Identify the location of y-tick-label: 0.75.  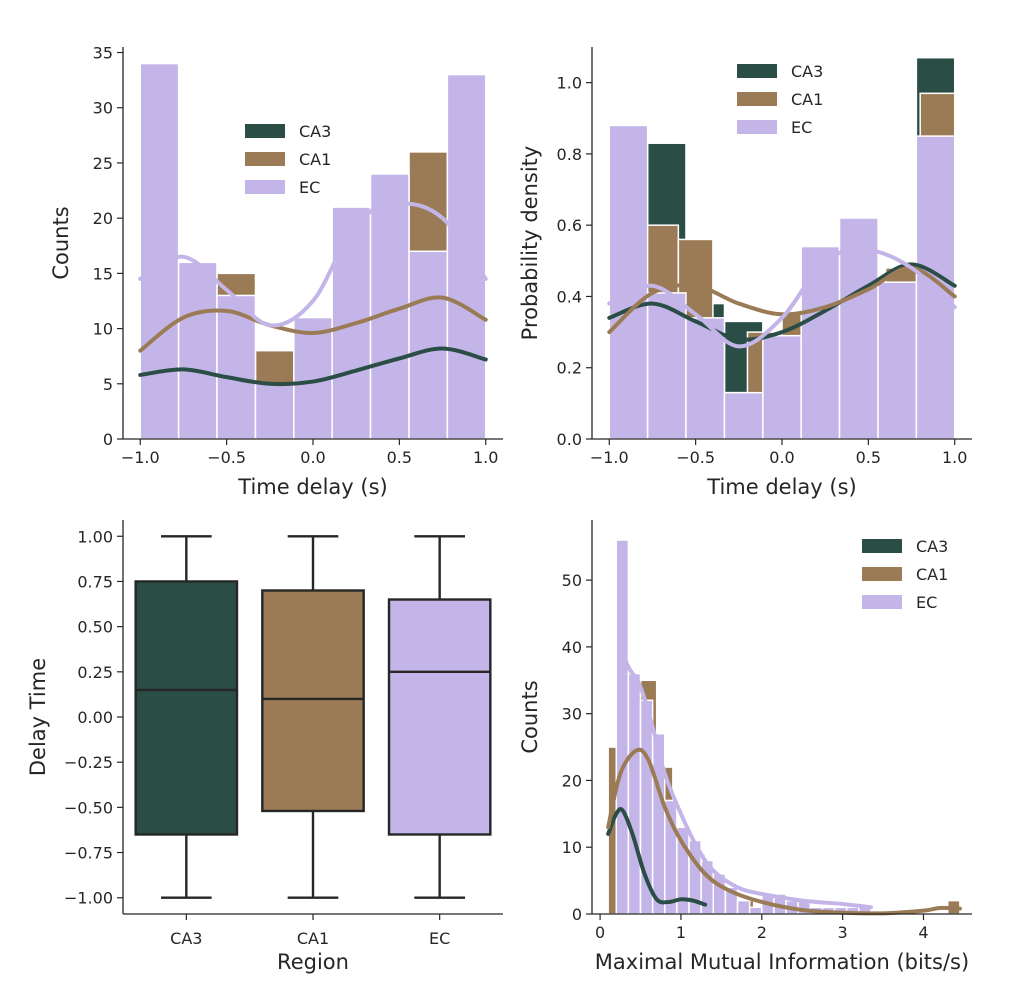
(95, 581).